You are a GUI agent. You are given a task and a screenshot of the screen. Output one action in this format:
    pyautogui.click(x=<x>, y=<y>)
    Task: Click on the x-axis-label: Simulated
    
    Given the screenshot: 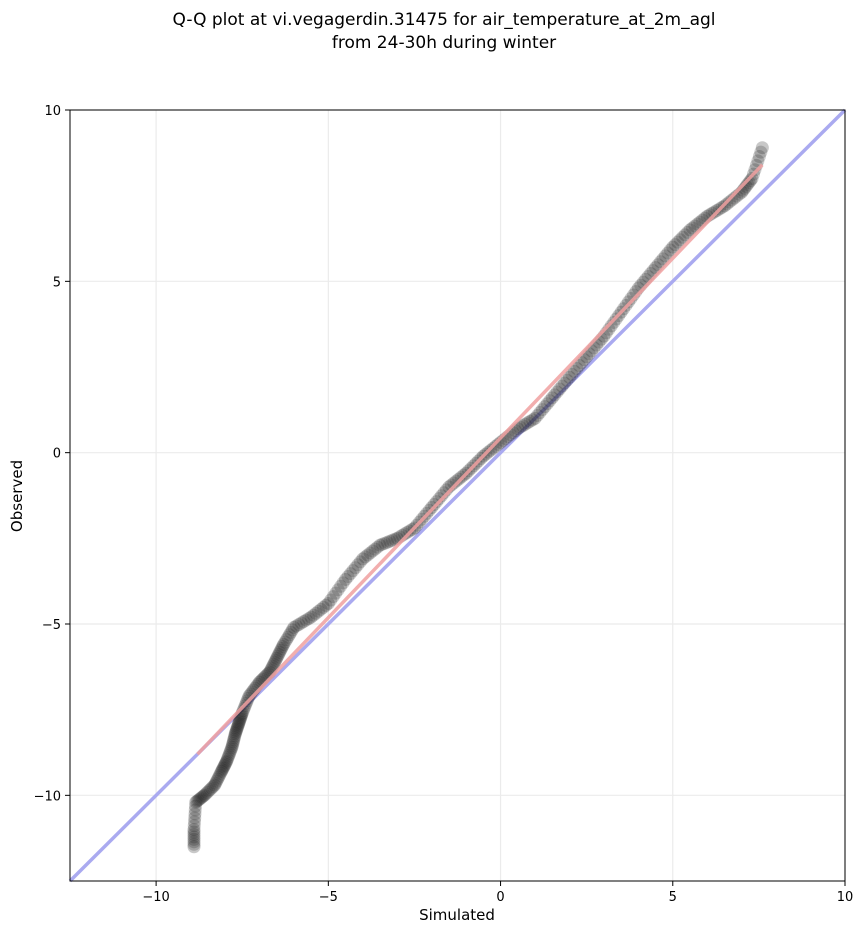 What is the action you would take?
    pyautogui.click(x=457, y=915)
    